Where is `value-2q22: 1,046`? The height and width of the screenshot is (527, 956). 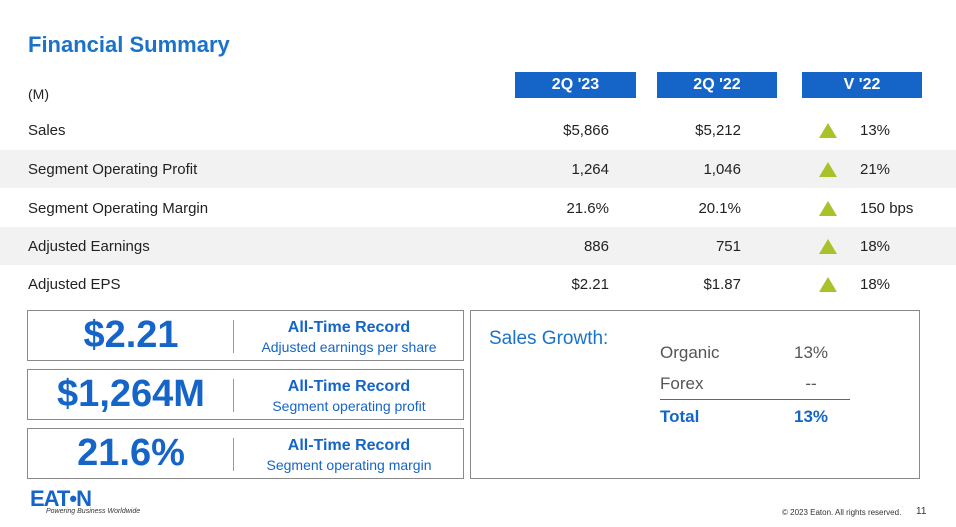 value-2q22: 1,046 is located at coordinates (722, 169).